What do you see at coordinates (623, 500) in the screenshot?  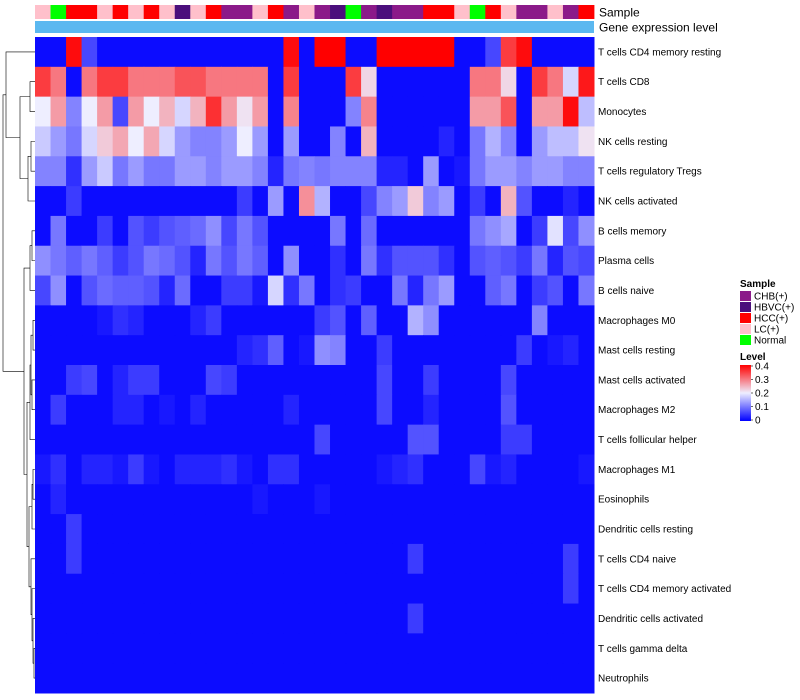 I see `row-label: Eosinophils` at bounding box center [623, 500].